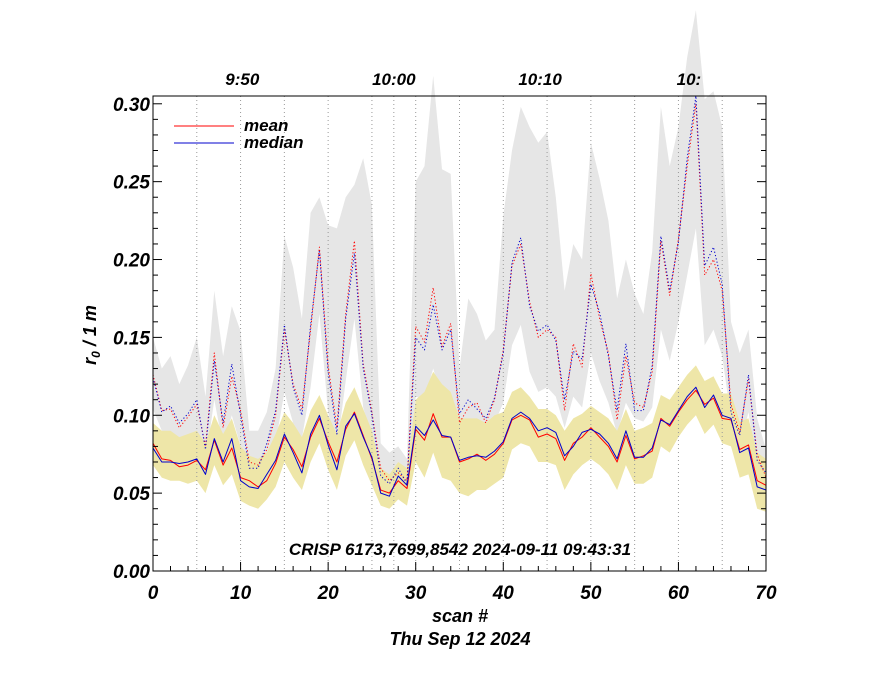  What do you see at coordinates (266, 125) in the screenshot?
I see `legend-label-mean: mean` at bounding box center [266, 125].